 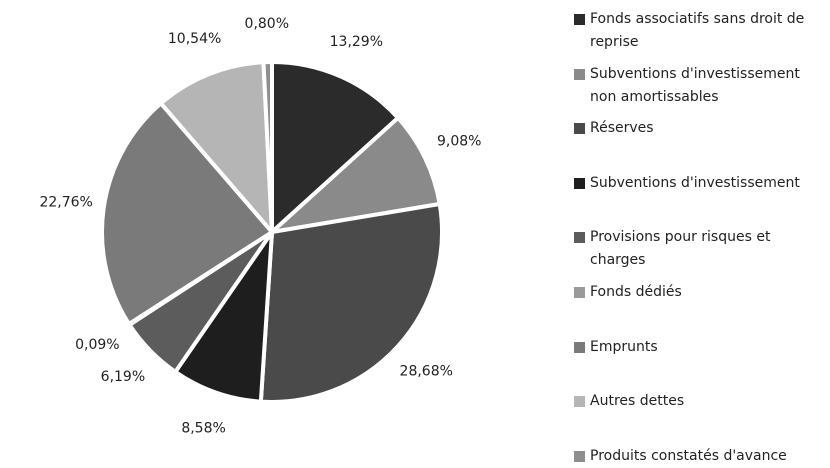 I want to click on legend-label: Fonds dédiés, so click(x=636, y=292).